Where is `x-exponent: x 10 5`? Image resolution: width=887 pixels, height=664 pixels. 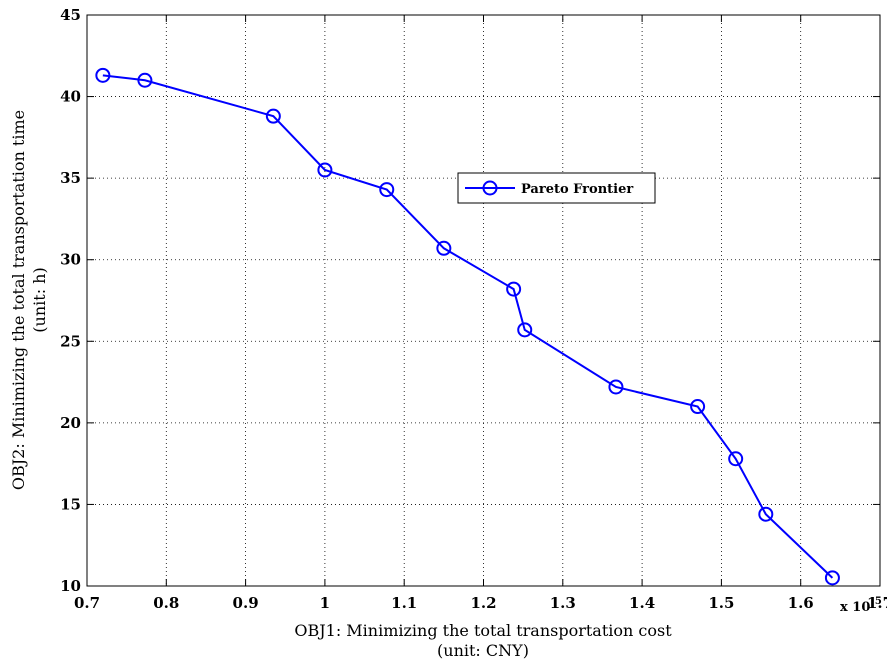
x-exponent: x 10 5 is located at coordinates (861, 605).